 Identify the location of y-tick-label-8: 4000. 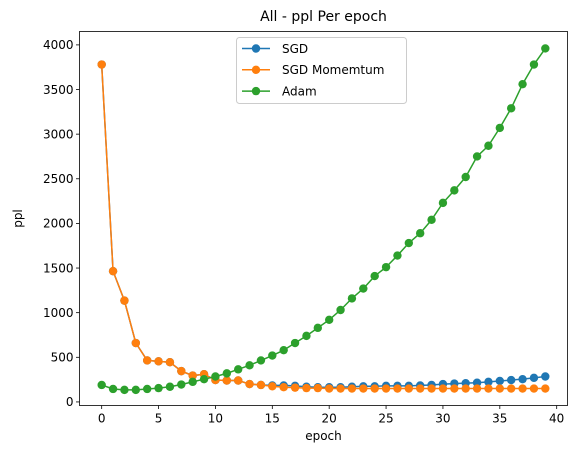
(58, 45).